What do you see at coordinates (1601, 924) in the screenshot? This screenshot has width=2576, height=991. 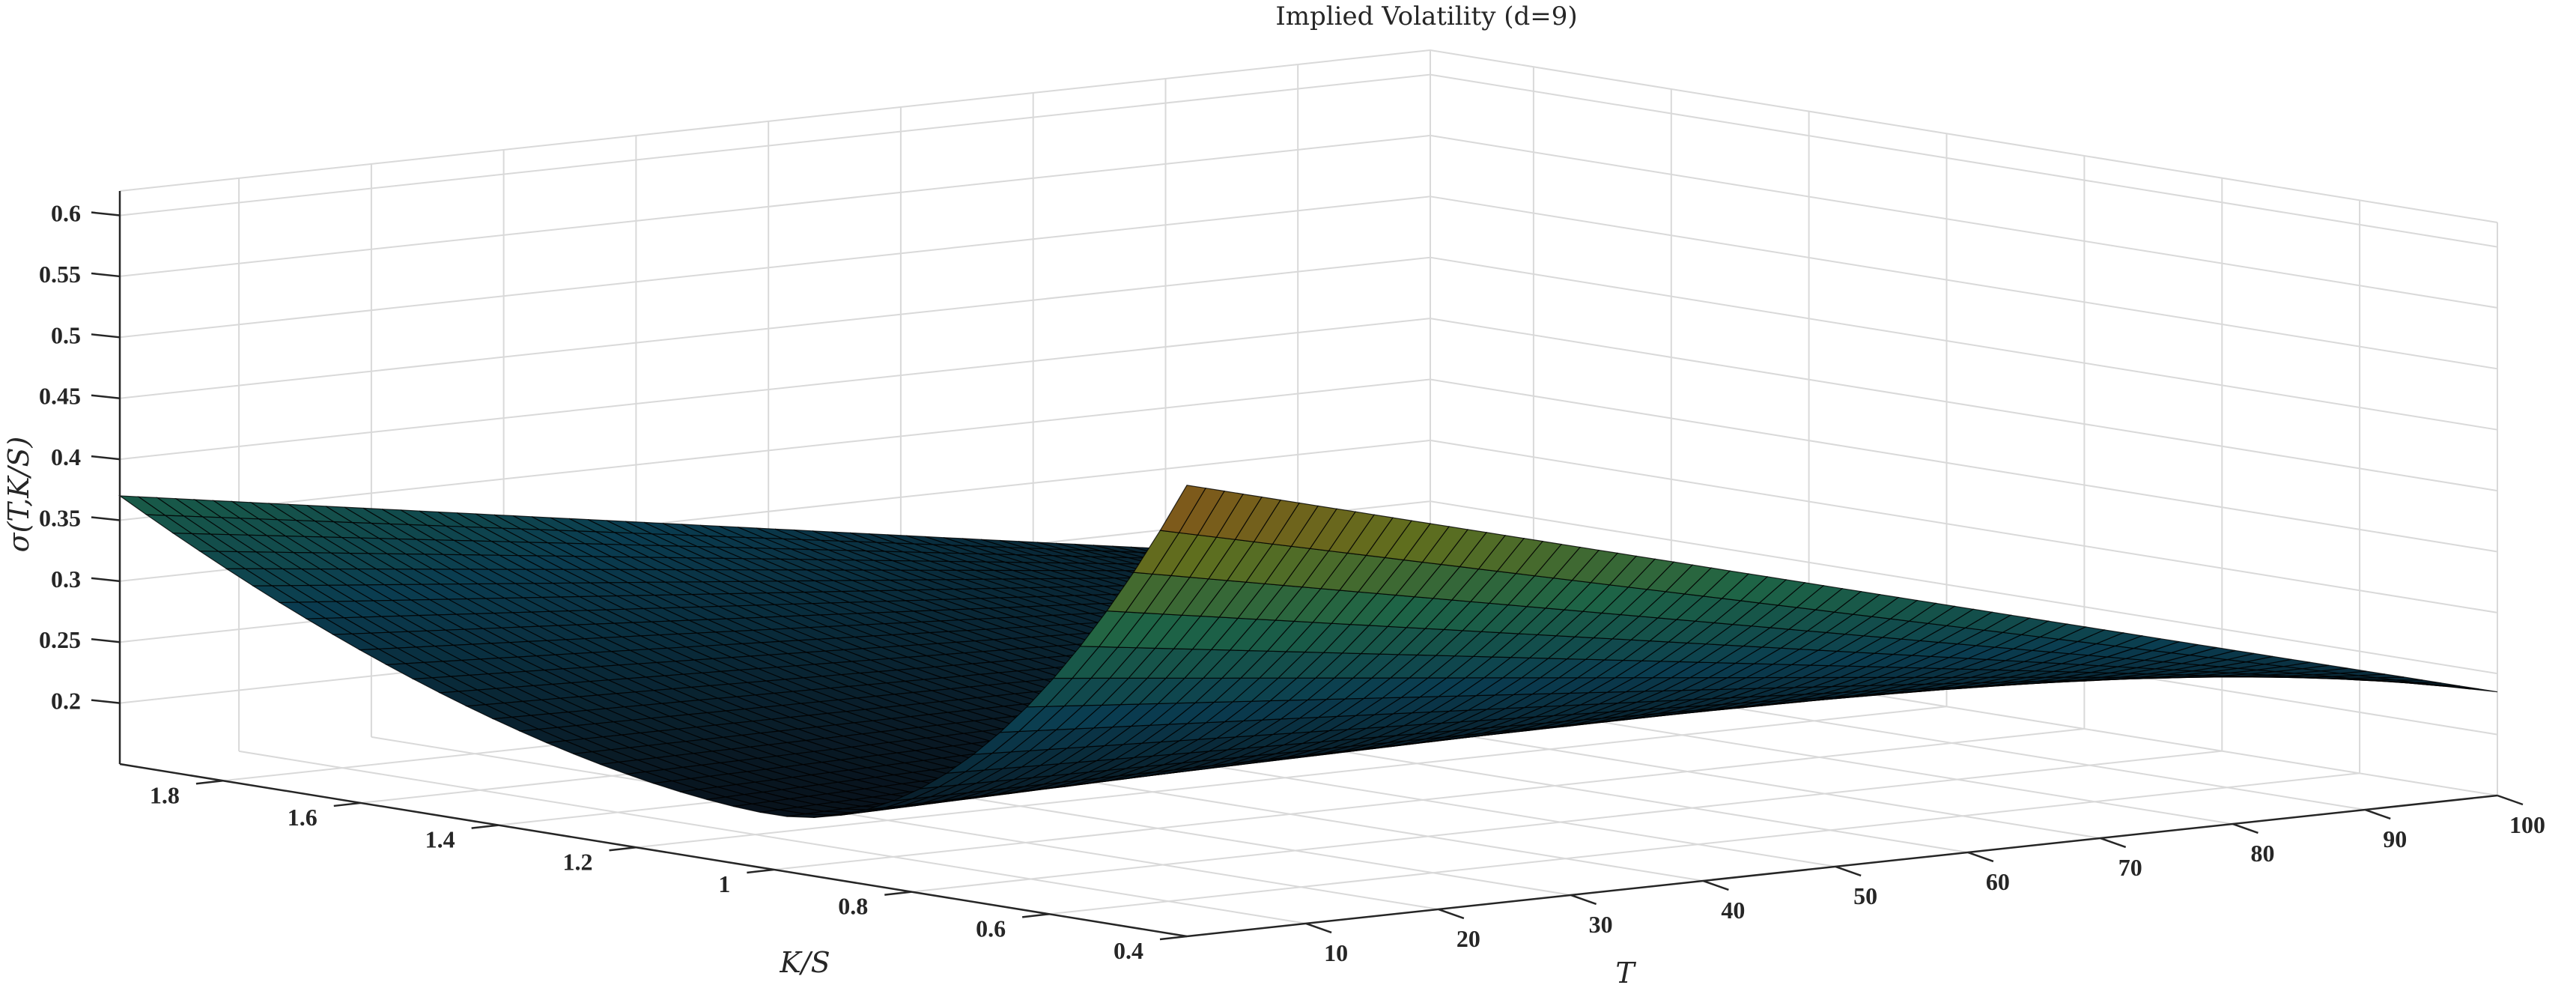 I see `x-tick-label: 30` at bounding box center [1601, 924].